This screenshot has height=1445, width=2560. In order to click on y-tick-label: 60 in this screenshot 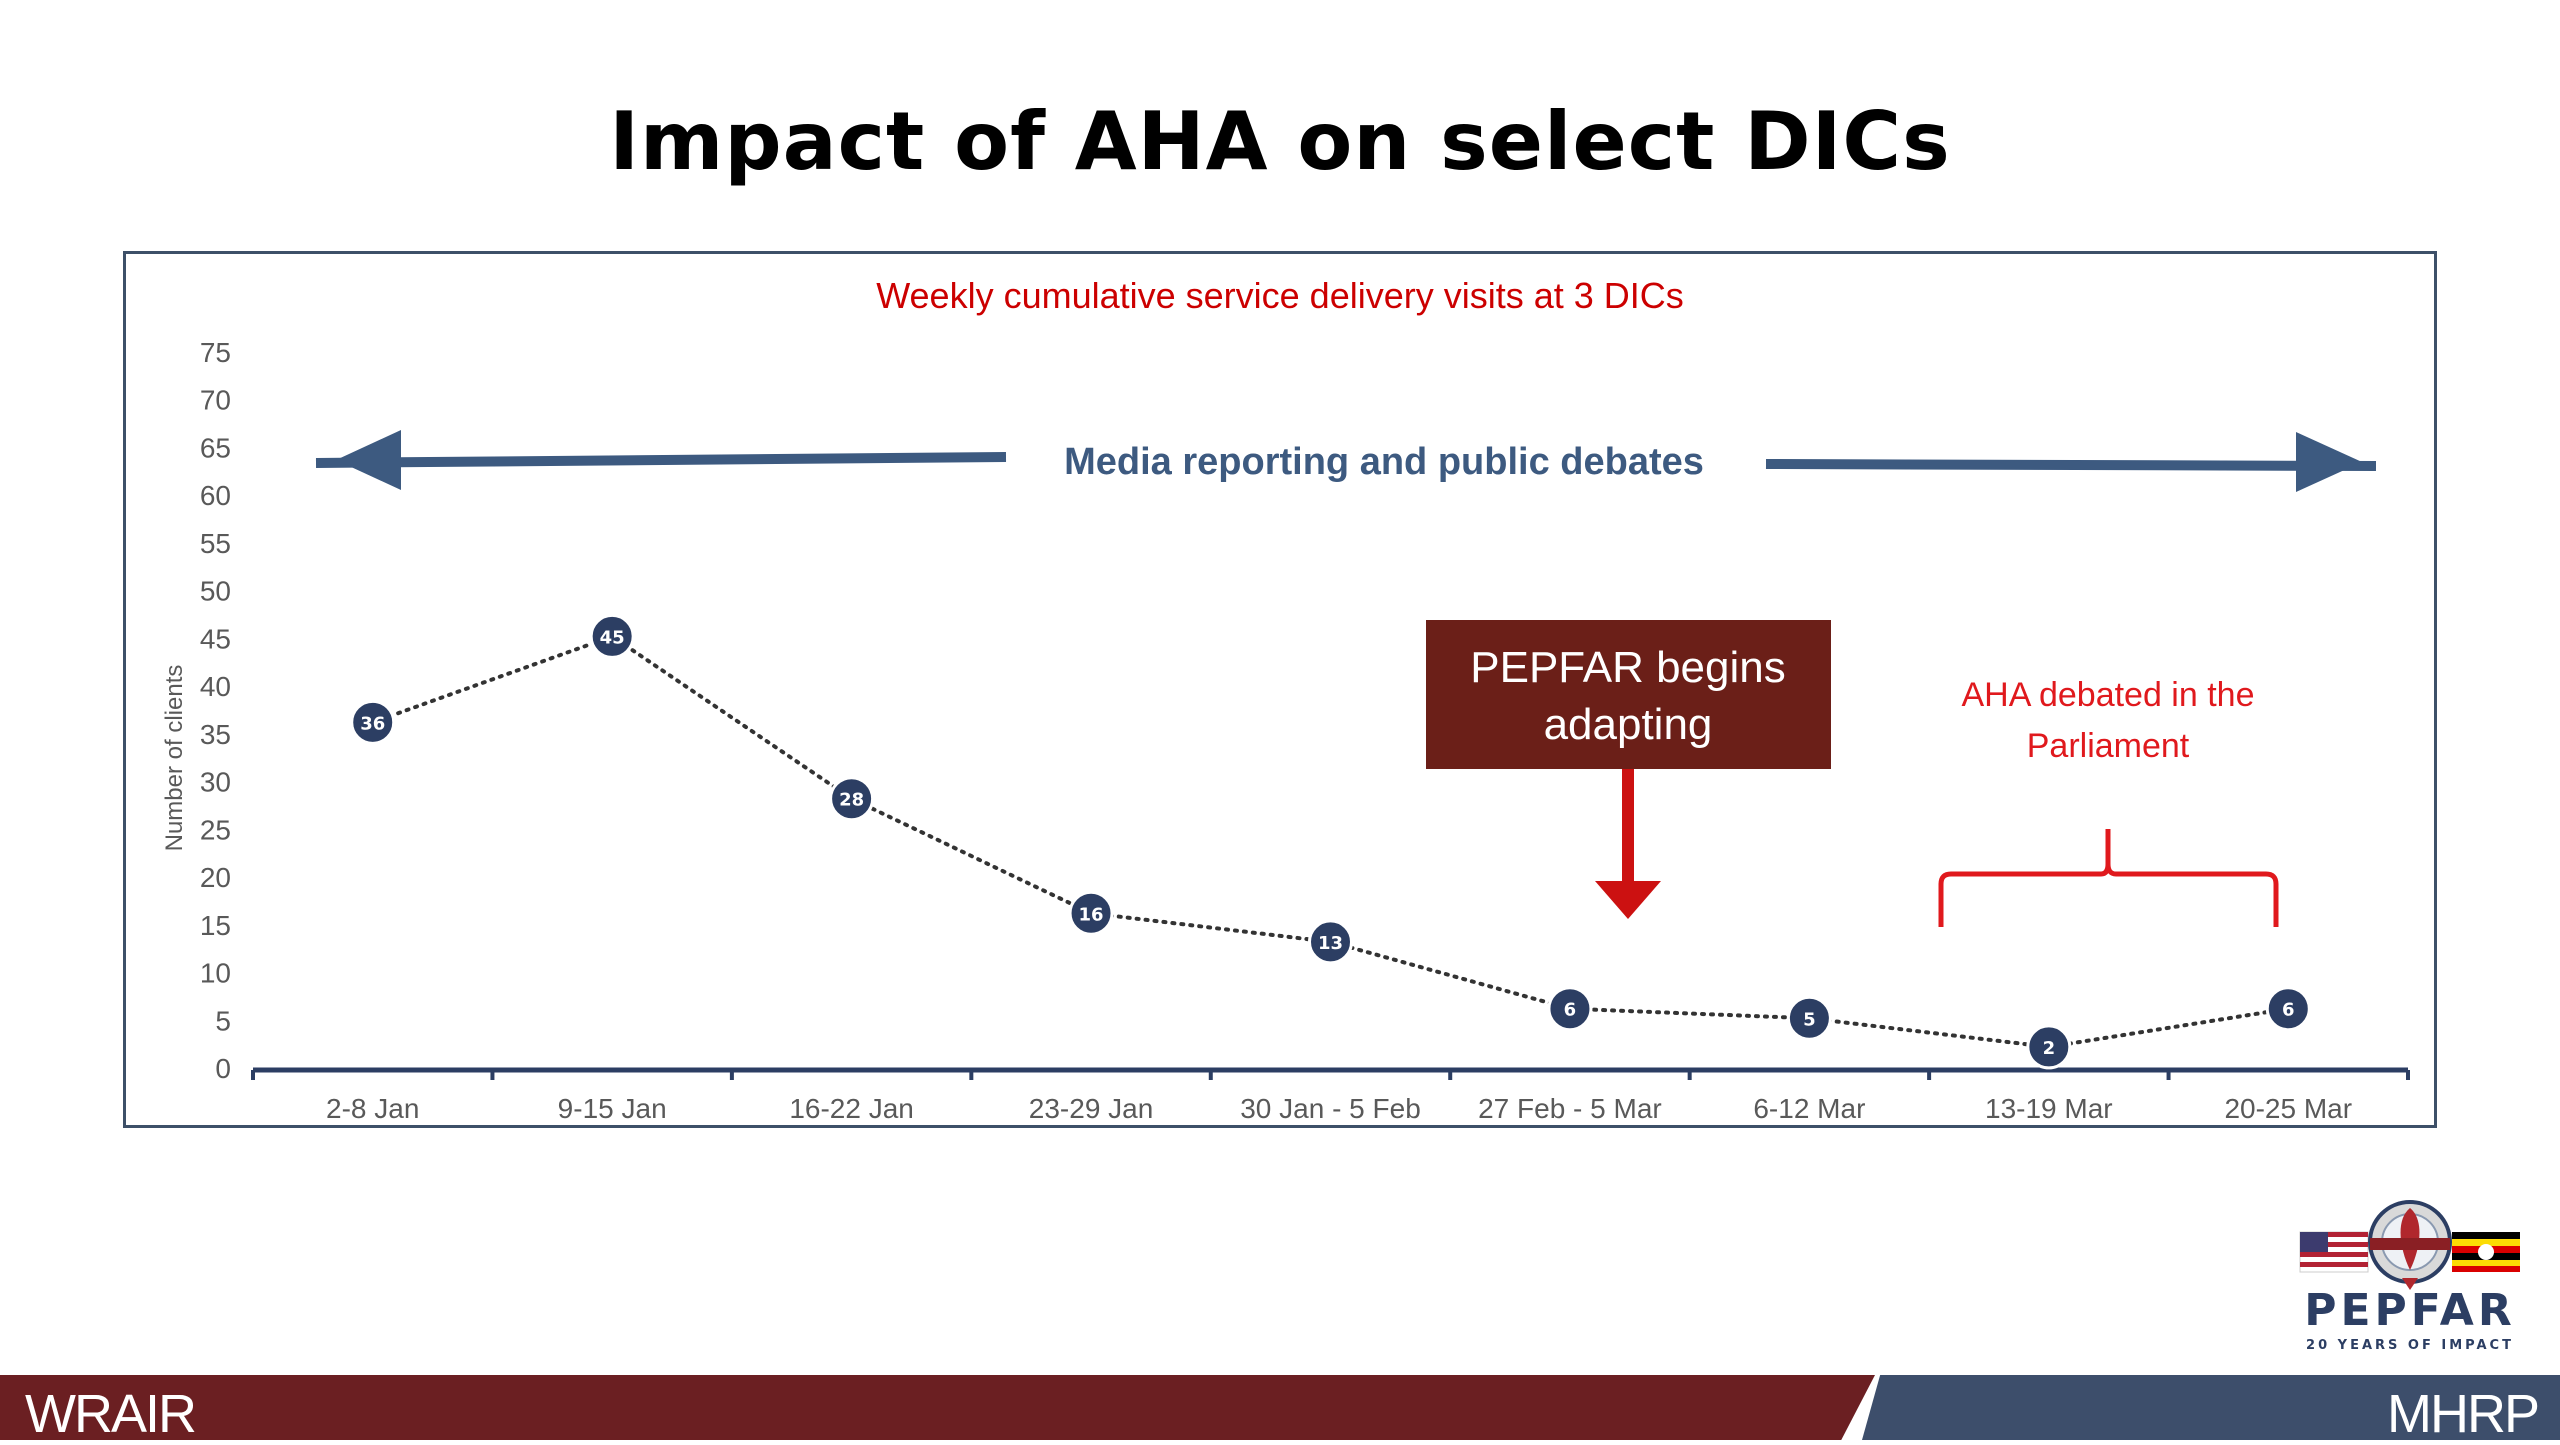, I will do `click(215, 495)`.